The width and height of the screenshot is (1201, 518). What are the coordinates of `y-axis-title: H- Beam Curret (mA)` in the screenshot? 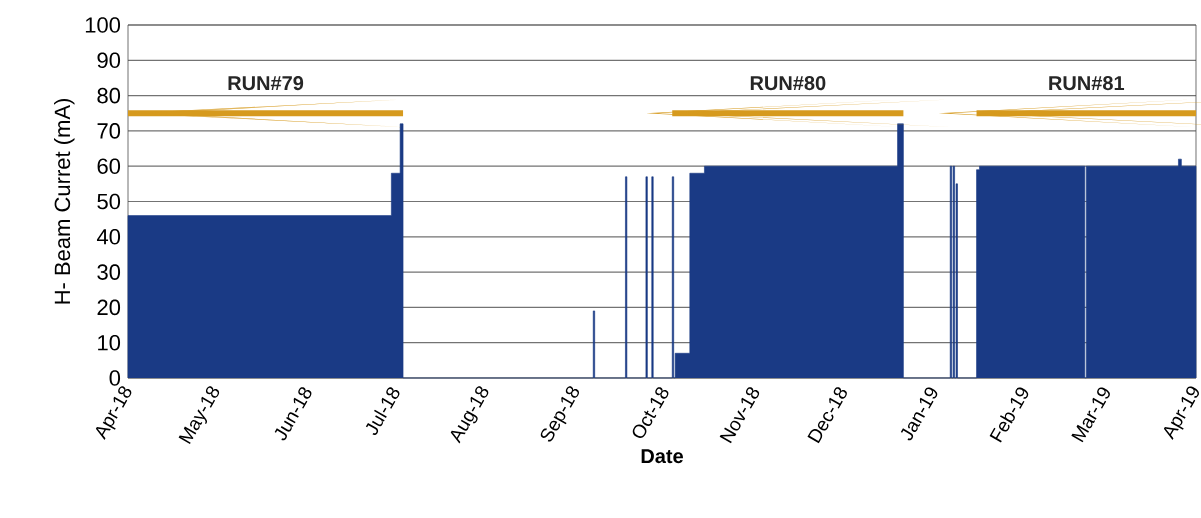 It's located at (64, 201).